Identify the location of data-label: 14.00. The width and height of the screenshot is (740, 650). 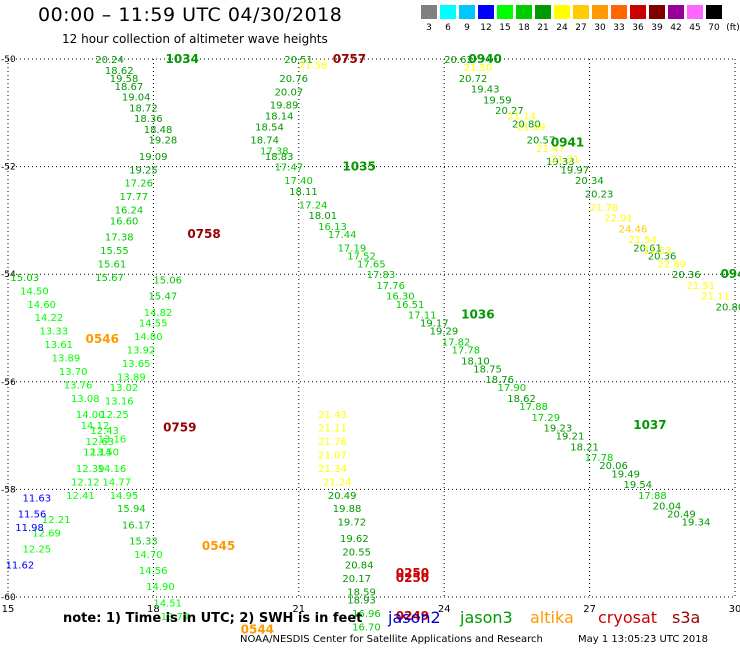
(90, 415).